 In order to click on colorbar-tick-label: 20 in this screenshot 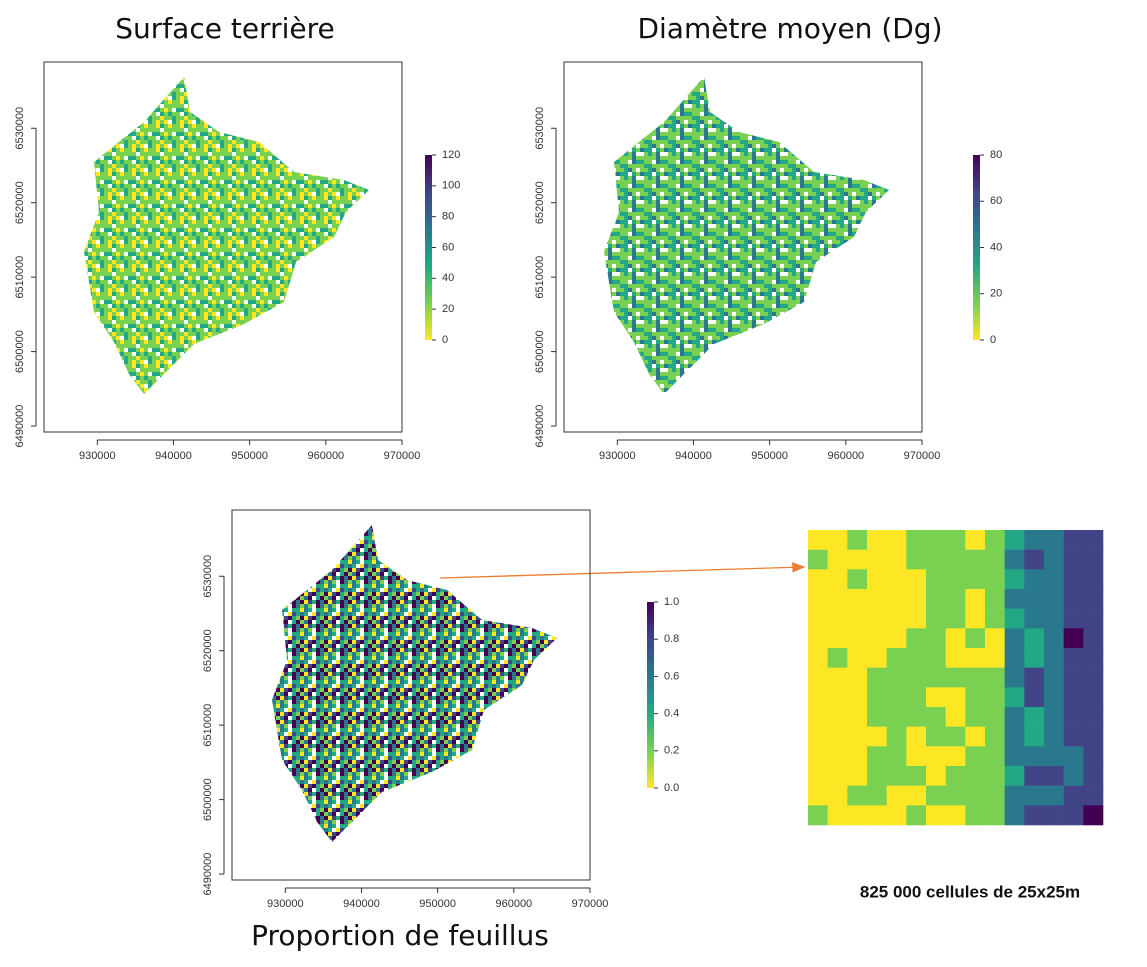, I will do `click(448, 309)`.